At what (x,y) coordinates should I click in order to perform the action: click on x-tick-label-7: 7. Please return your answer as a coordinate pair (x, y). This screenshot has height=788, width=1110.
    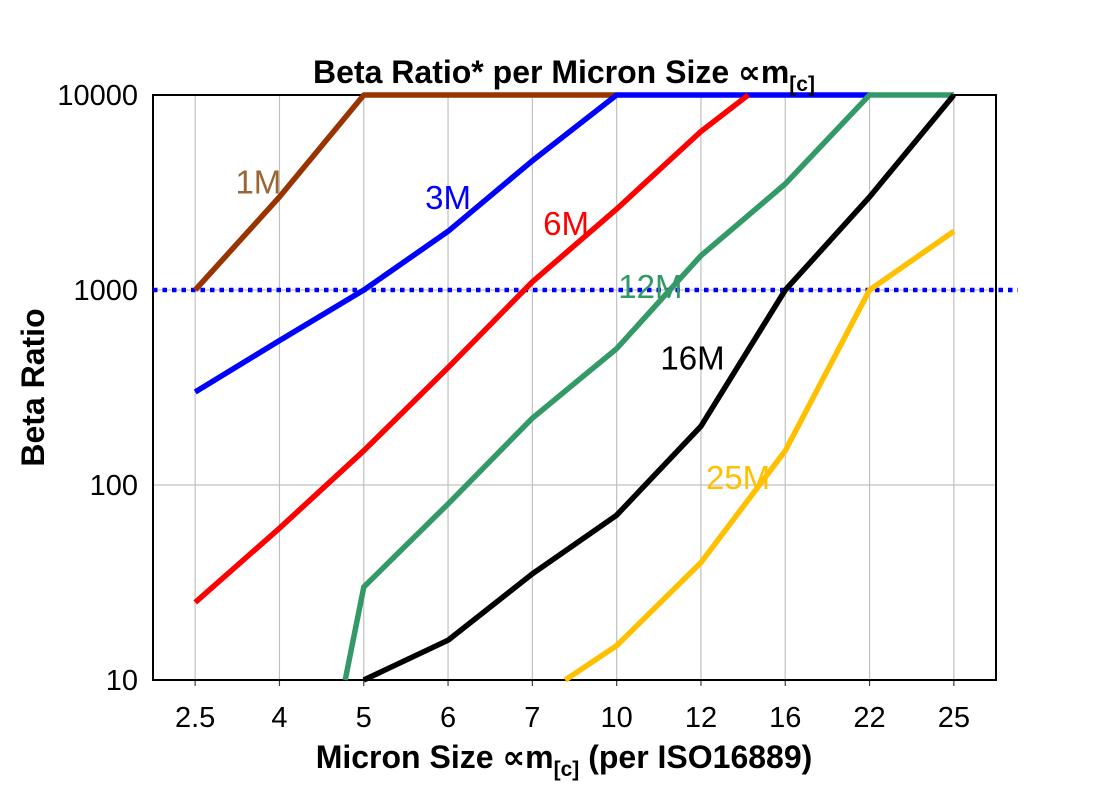
    Looking at the image, I should click on (532, 718).